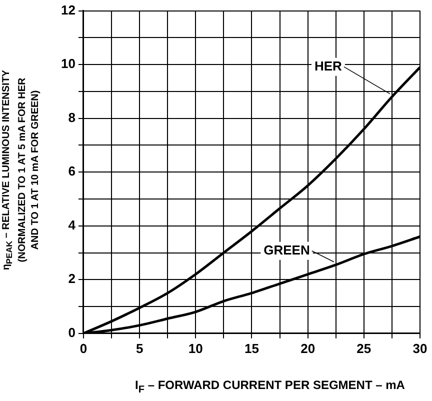  I want to click on y-tick-label: 6, so click(72, 171).